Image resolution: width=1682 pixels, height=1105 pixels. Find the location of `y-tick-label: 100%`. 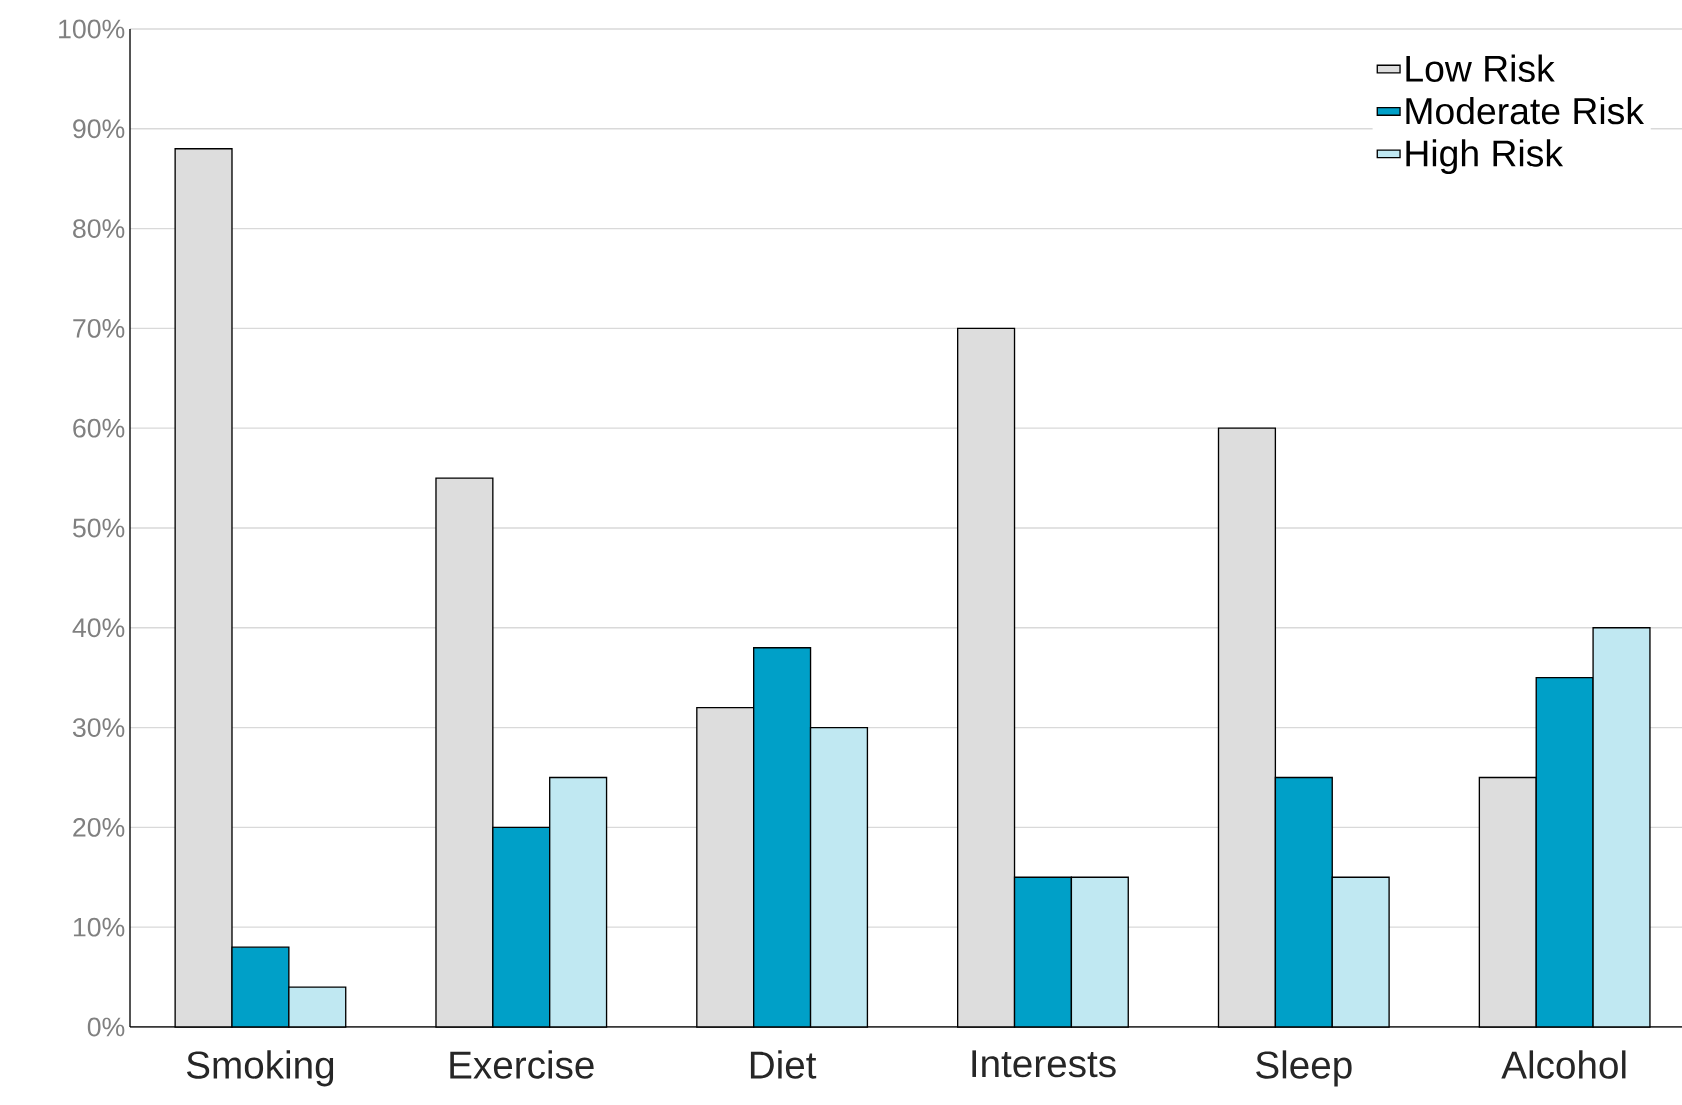

y-tick-label: 100% is located at coordinates (92, 29).